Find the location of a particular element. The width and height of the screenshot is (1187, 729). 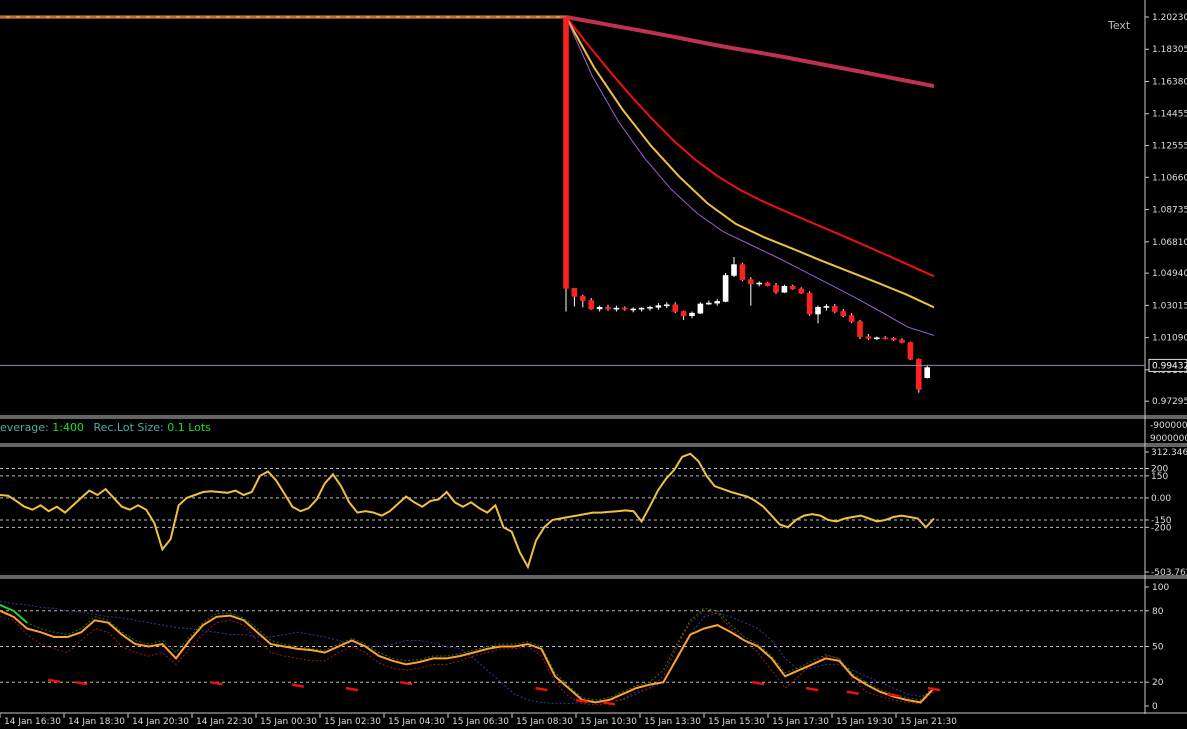

cci-tick-label: 312.3463 is located at coordinates (1169, 453).